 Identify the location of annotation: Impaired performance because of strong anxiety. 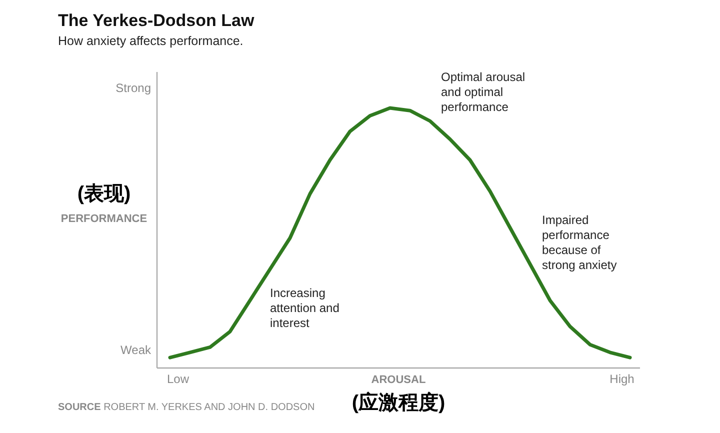
(579, 242).